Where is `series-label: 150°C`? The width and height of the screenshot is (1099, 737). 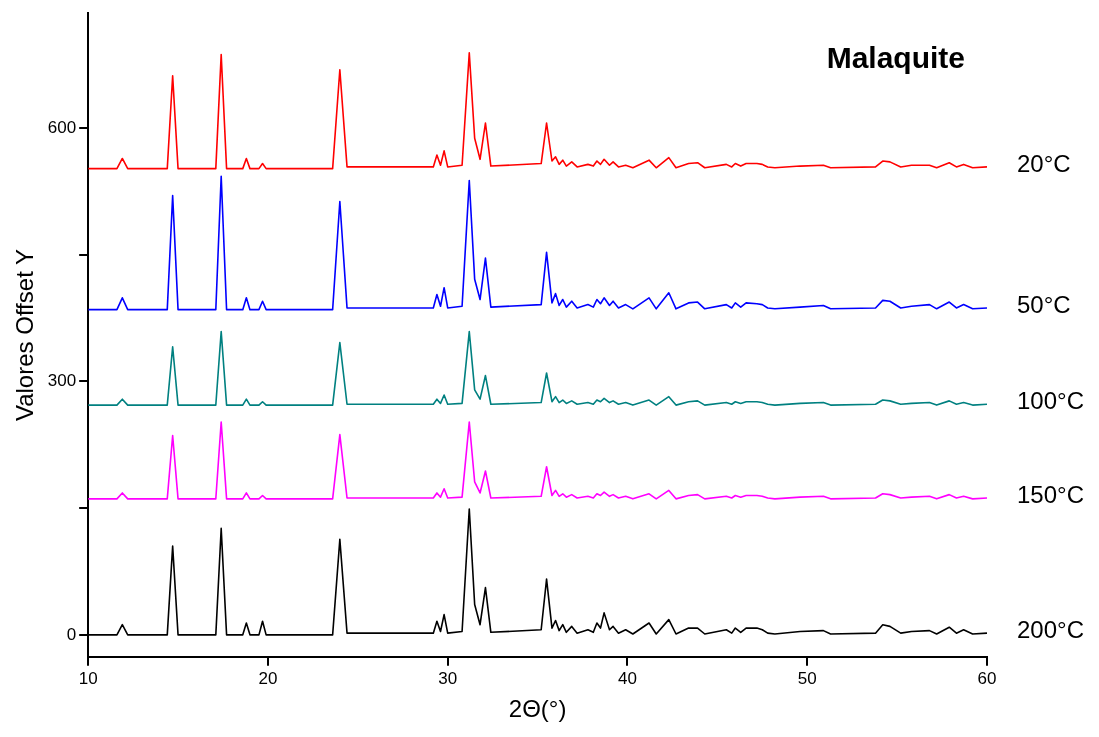 series-label: 150°C is located at coordinates (1050, 494).